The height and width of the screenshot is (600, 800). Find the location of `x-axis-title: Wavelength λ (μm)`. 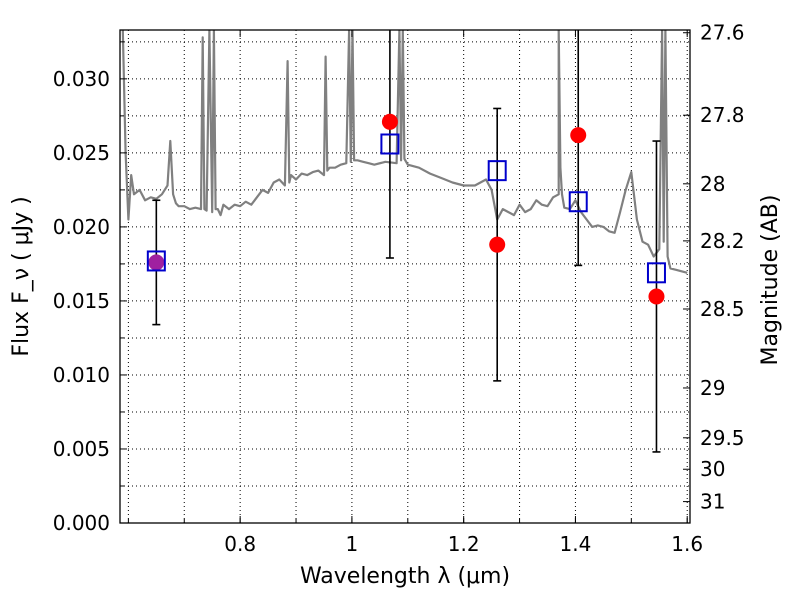

x-axis-title: Wavelength λ (μm) is located at coordinates (405, 576).